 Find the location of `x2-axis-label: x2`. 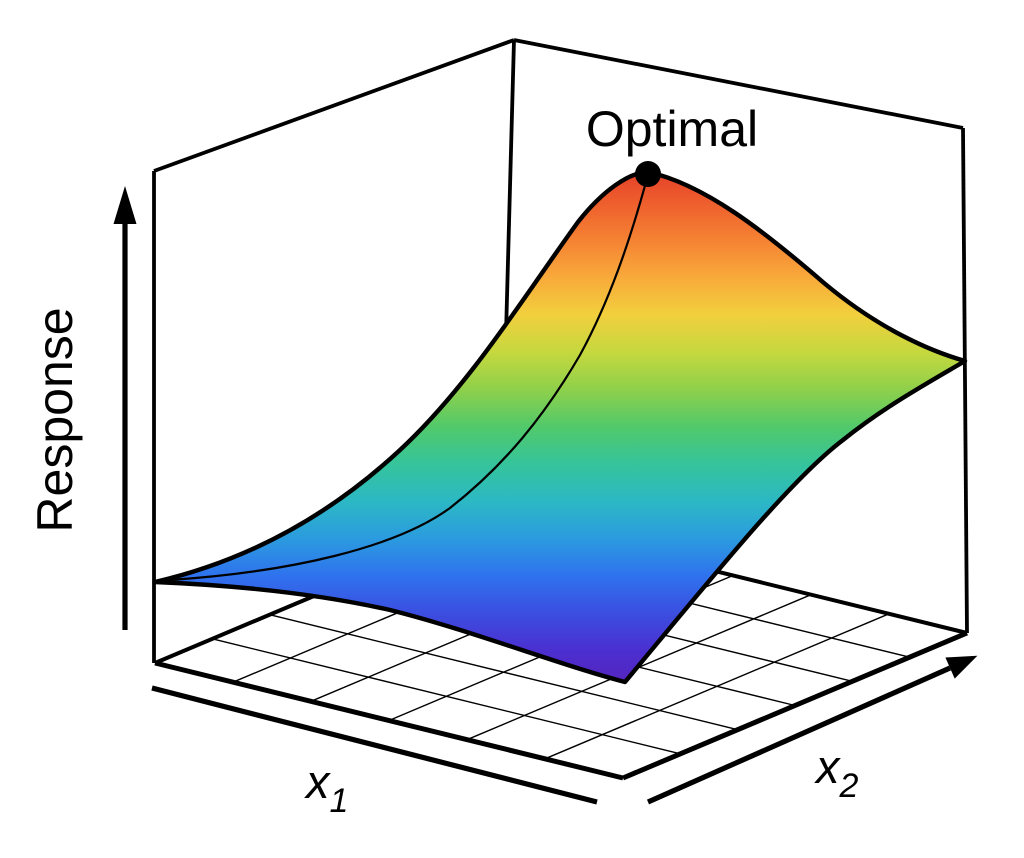

x2-axis-label: x2 is located at coordinates (836, 772).